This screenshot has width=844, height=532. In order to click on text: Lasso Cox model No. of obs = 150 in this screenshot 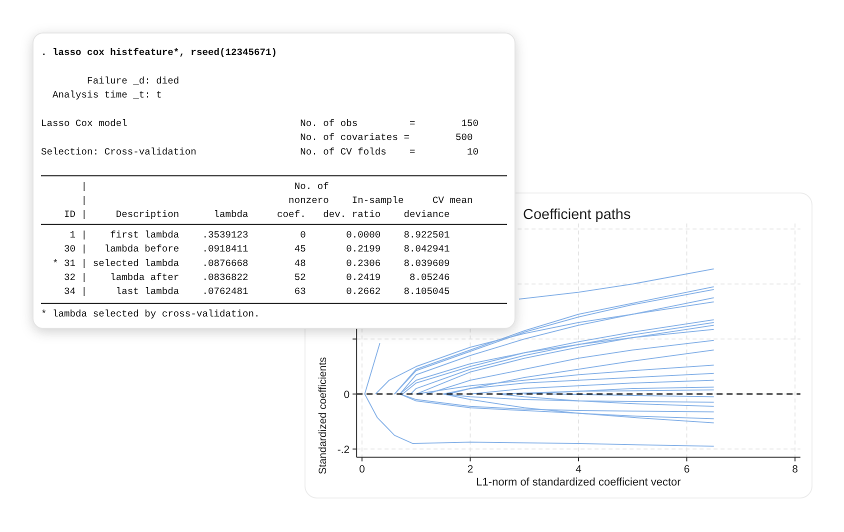, I will do `click(260, 123)`.